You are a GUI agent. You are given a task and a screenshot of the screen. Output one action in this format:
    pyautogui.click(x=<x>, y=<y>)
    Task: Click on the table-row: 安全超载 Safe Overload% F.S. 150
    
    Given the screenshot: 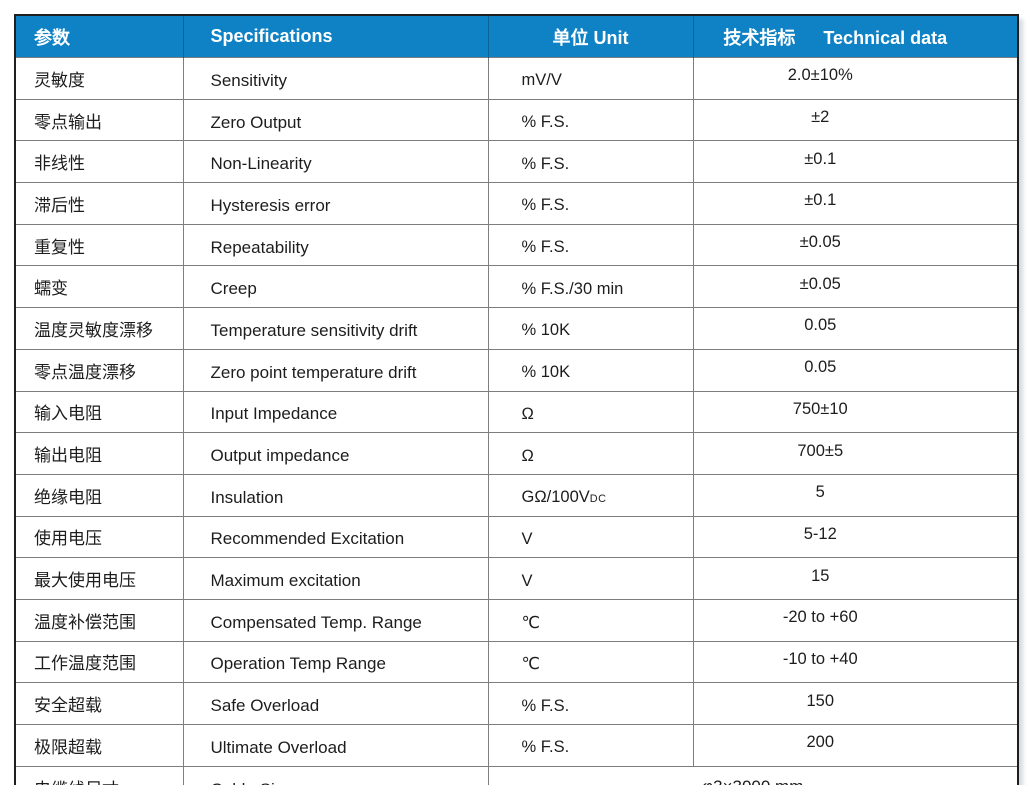 What is the action you would take?
    pyautogui.click(x=516, y=703)
    